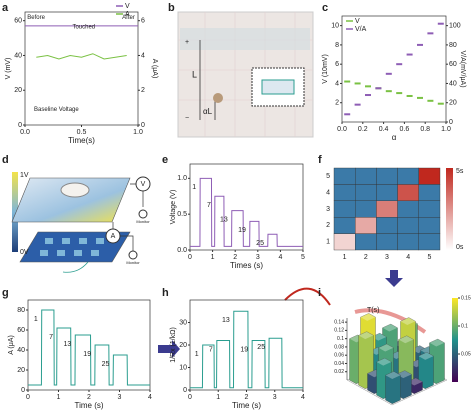  I want to click on annotation: Baseline Voltage, so click(56, 110).